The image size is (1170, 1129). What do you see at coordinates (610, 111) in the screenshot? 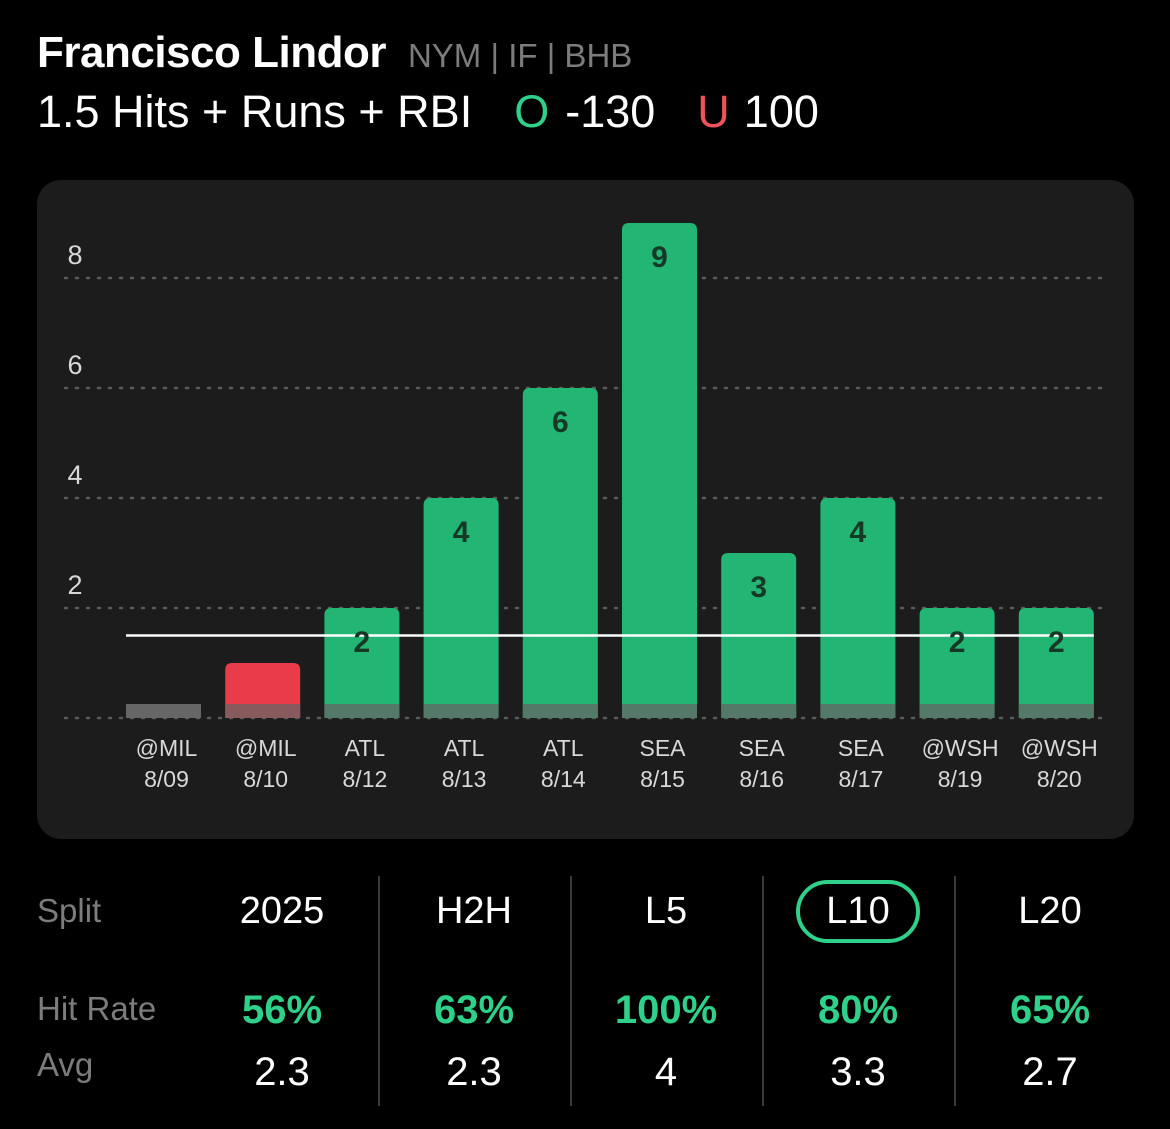
I see `over-odds: -130` at bounding box center [610, 111].